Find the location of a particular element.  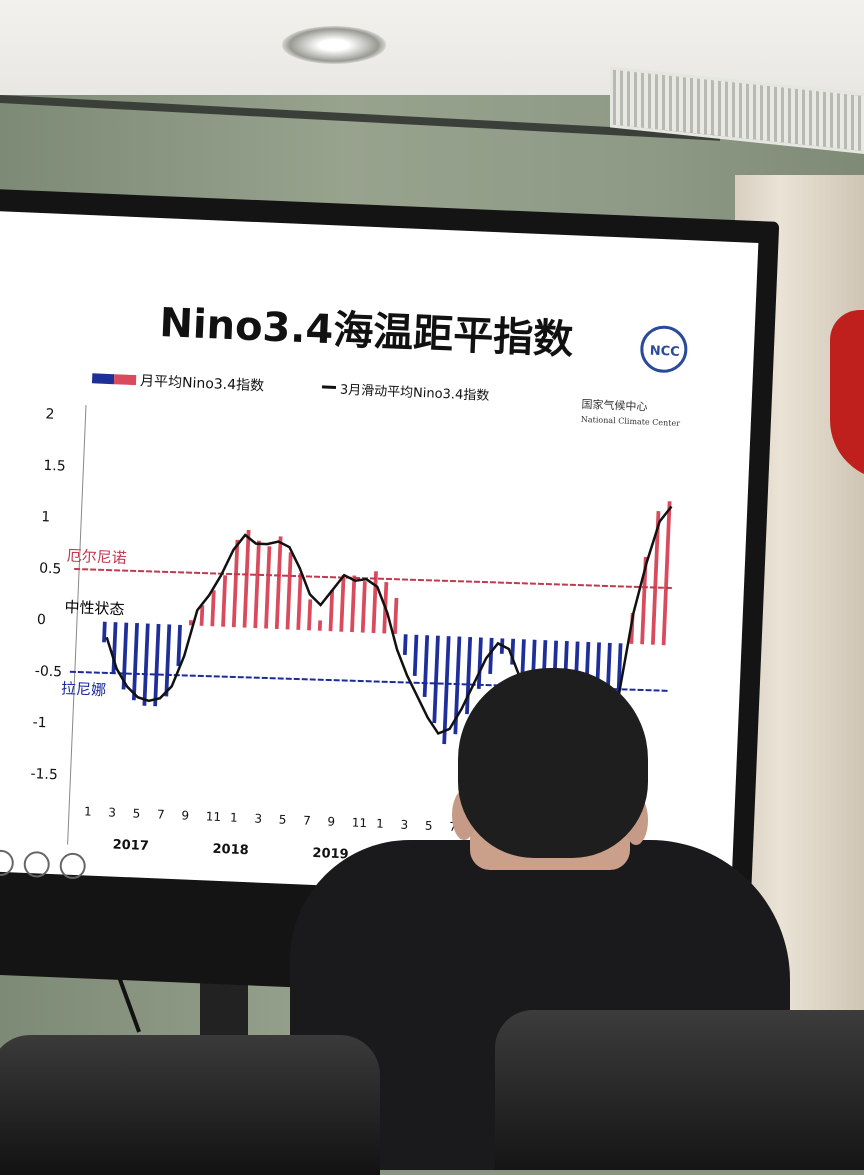

legend-smoothed: 3月滑动平均Nino3.4指数 is located at coordinates (415, 393).